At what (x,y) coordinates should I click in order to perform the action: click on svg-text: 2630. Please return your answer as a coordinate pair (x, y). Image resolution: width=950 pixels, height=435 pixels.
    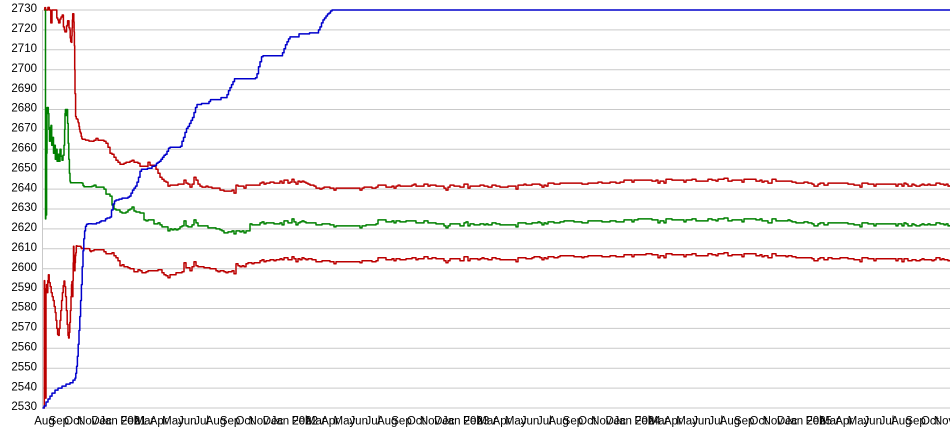
    Looking at the image, I should click on (24, 208).